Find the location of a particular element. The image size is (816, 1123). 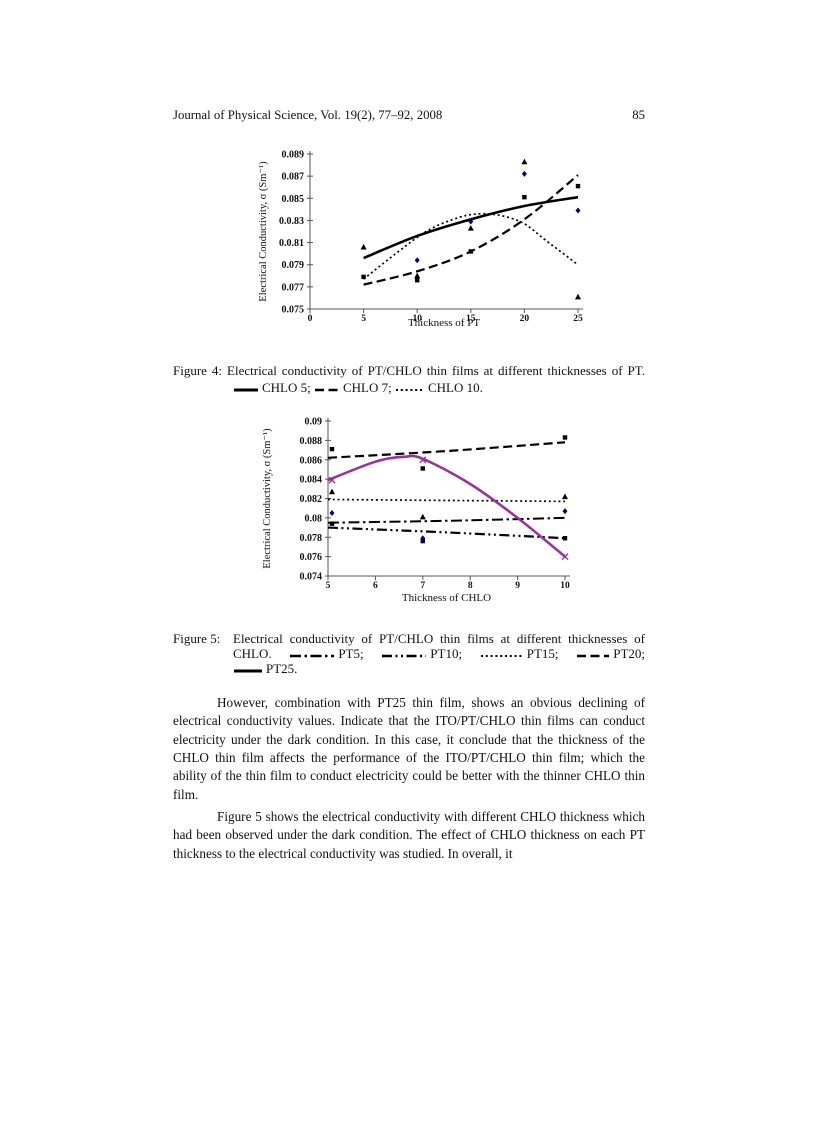

legend-item-PT10: PT10; is located at coordinates (421, 653).